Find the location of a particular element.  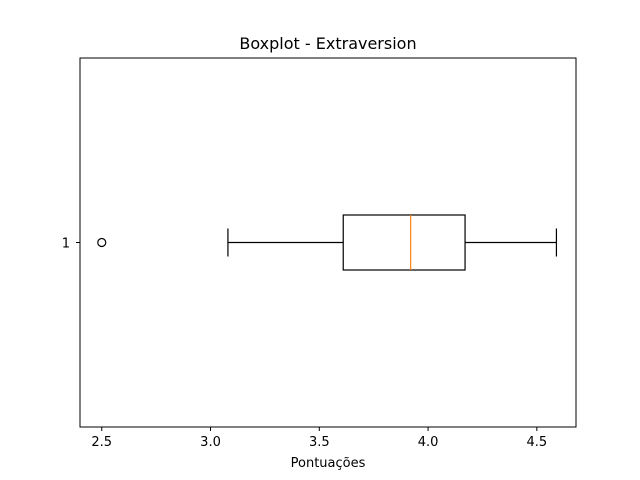

y-tick-label: 1 is located at coordinates (66, 244).